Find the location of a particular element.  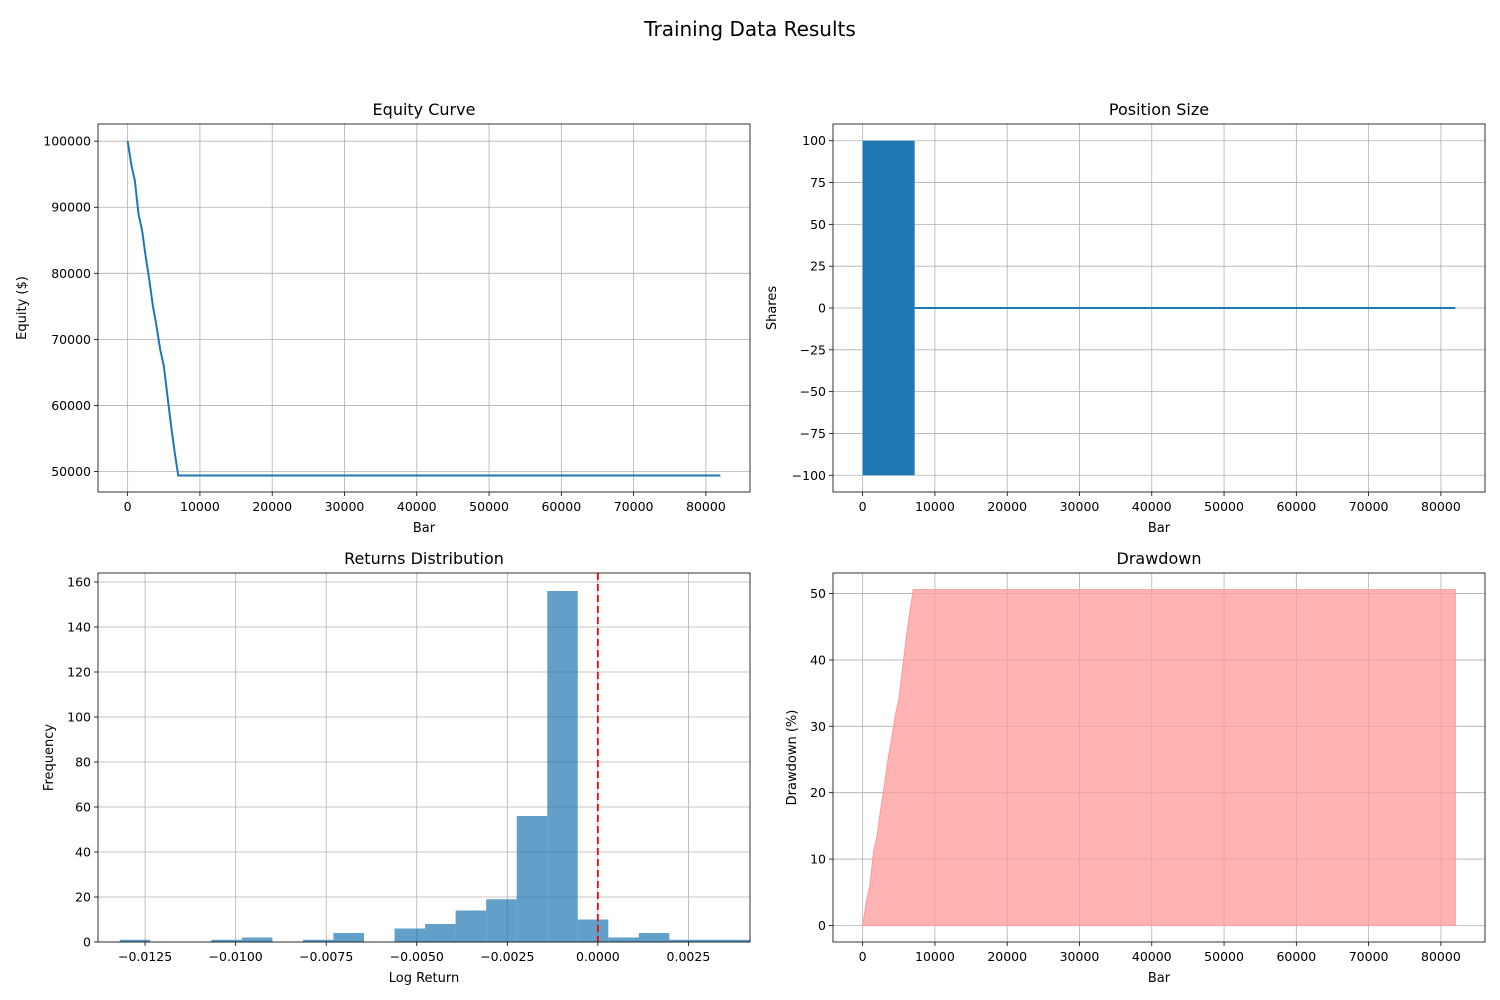

y-tick-label: 100 is located at coordinates (79, 717).